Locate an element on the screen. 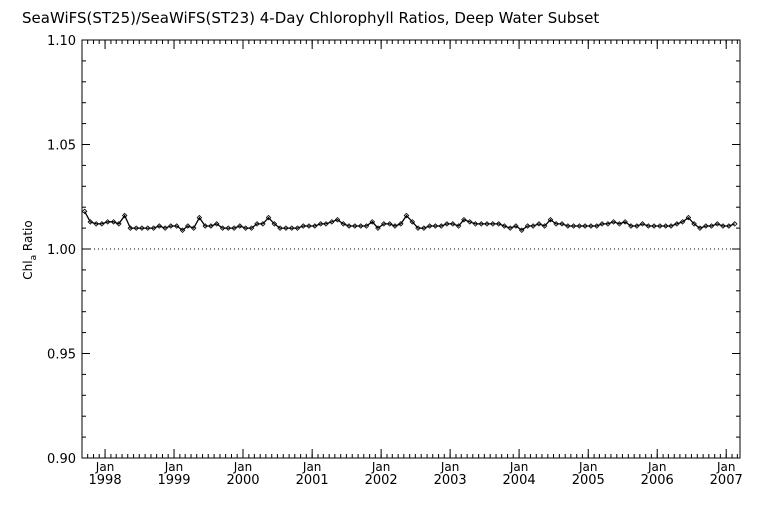 The width and height of the screenshot is (768, 512). y-axis-label-main: Chl is located at coordinates (28, 269).